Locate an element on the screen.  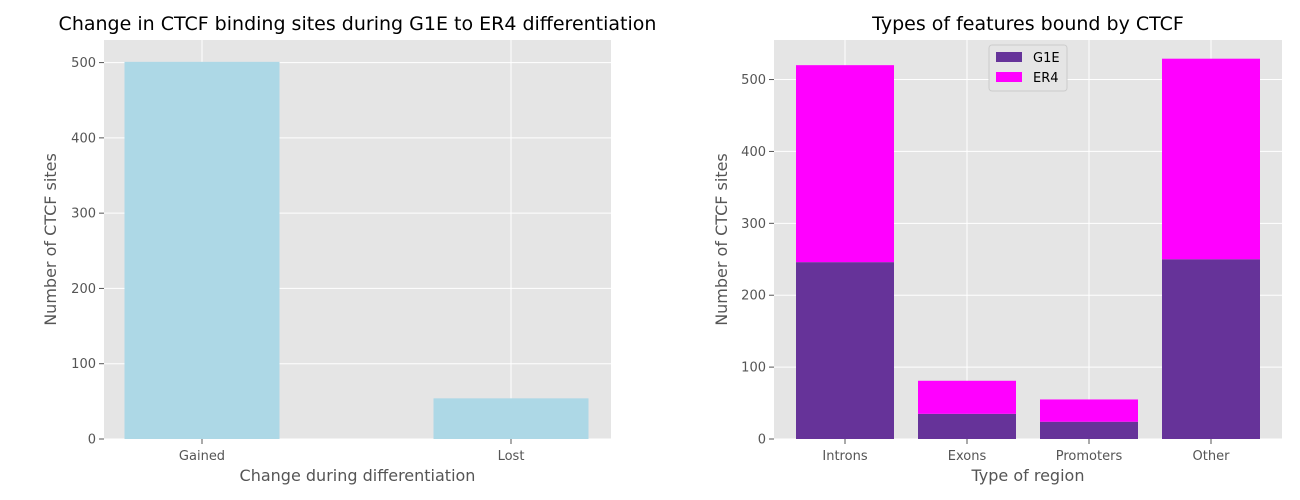
right-x-ticks: Introns Exons Promoters Other is located at coordinates (1026, 451).